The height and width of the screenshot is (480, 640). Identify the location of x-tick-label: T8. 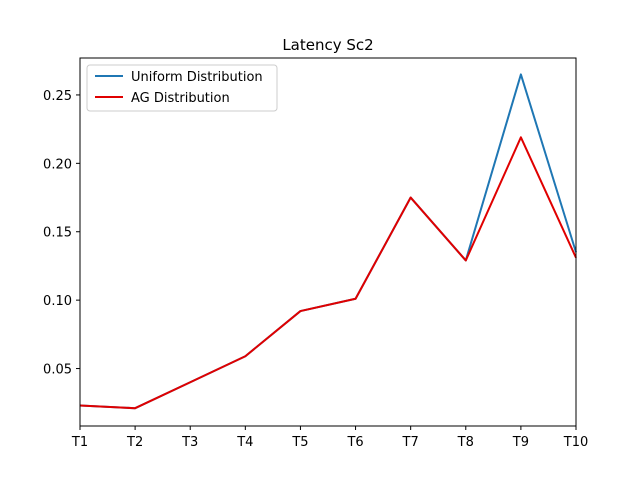
(465, 442).